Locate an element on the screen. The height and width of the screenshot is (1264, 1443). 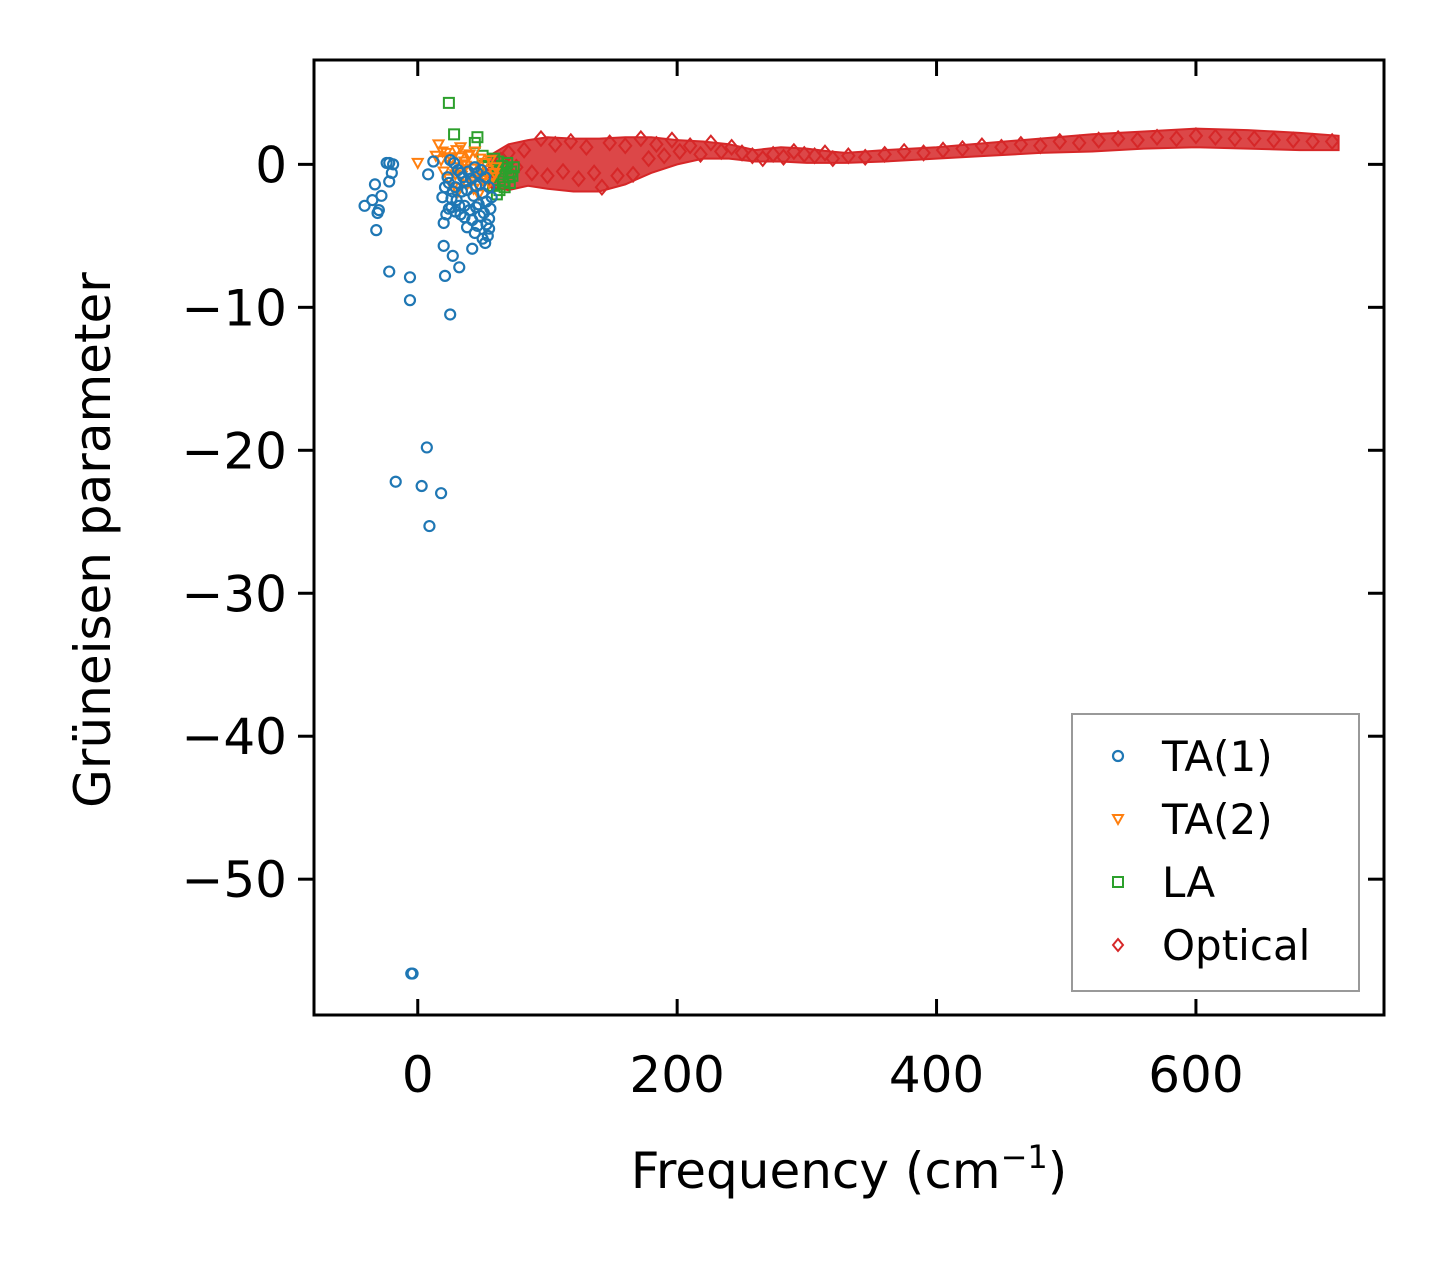
x-tick-label: 400 is located at coordinates (936, 1075).